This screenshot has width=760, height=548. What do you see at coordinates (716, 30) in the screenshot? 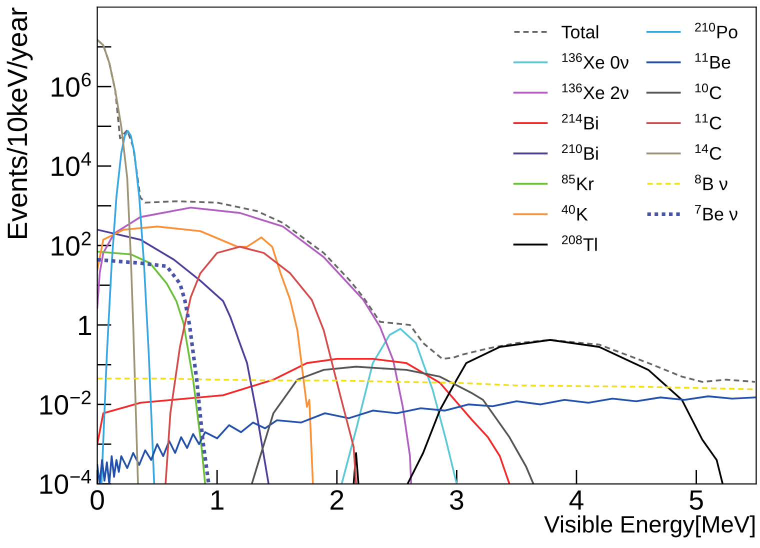
I see `legend-label: $^{210}$Po` at bounding box center [716, 30].